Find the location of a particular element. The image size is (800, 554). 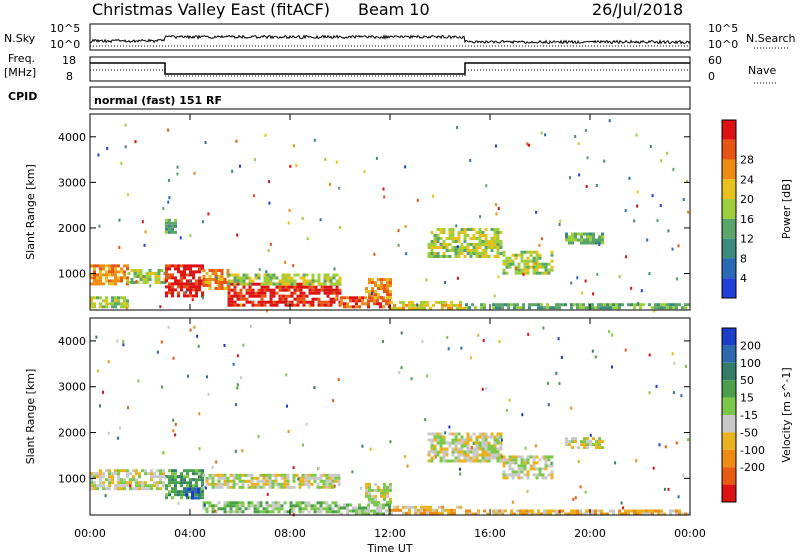

time-axis-ticks: 00:00 04:00 08:00 12:00 16:00 20:00 00:00 is located at coordinates (390, 533).